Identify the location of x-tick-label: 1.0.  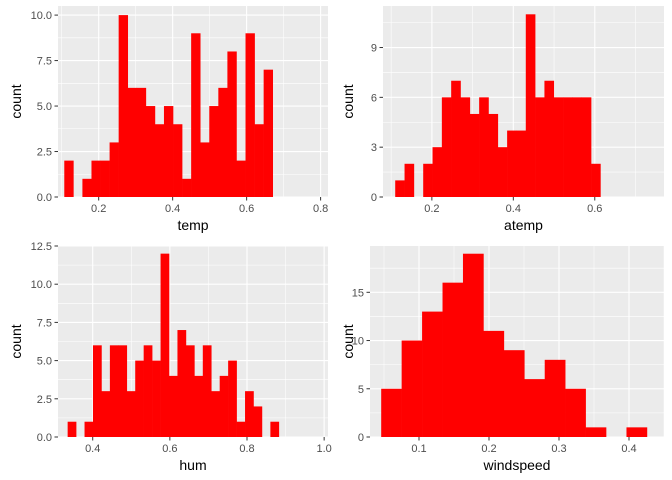
(323, 449).